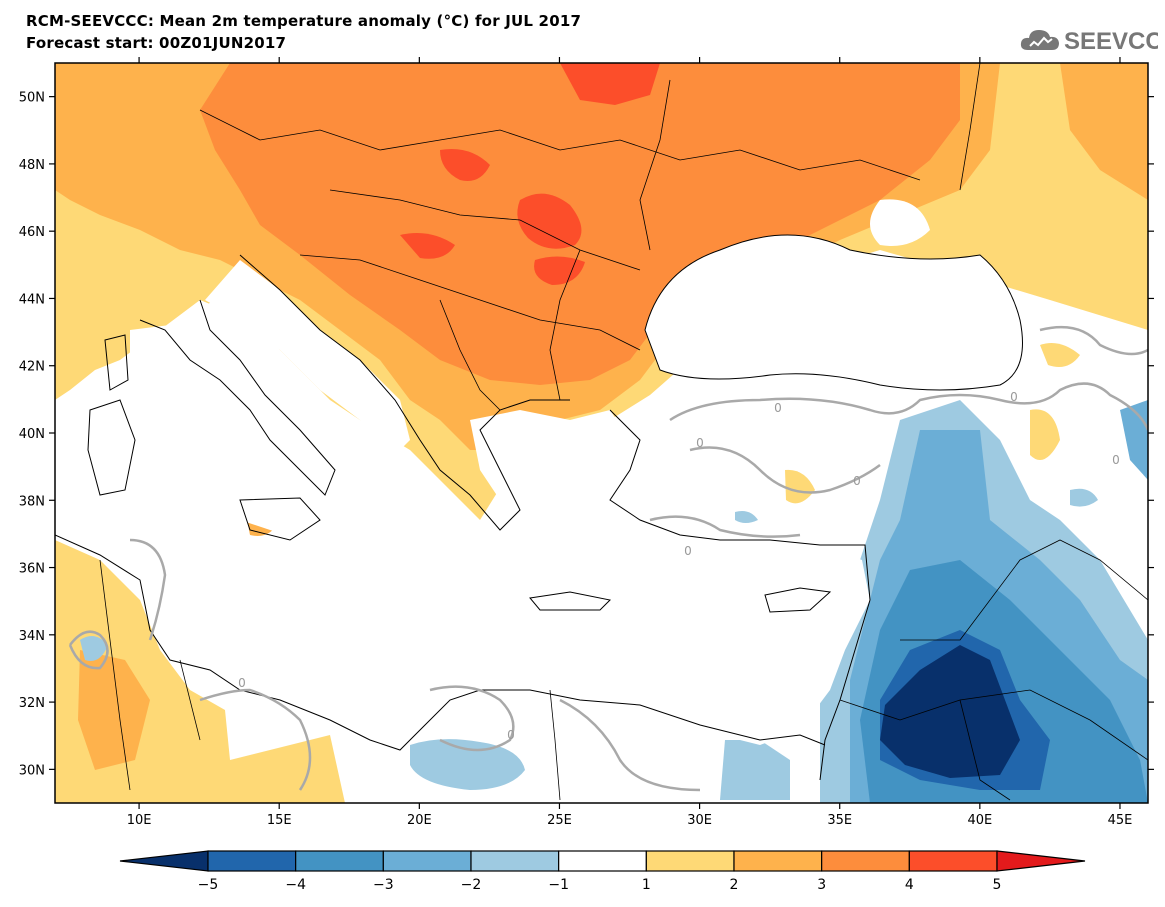 The width and height of the screenshot is (1165, 907). I want to click on lon-label: 35E, so click(839, 820).